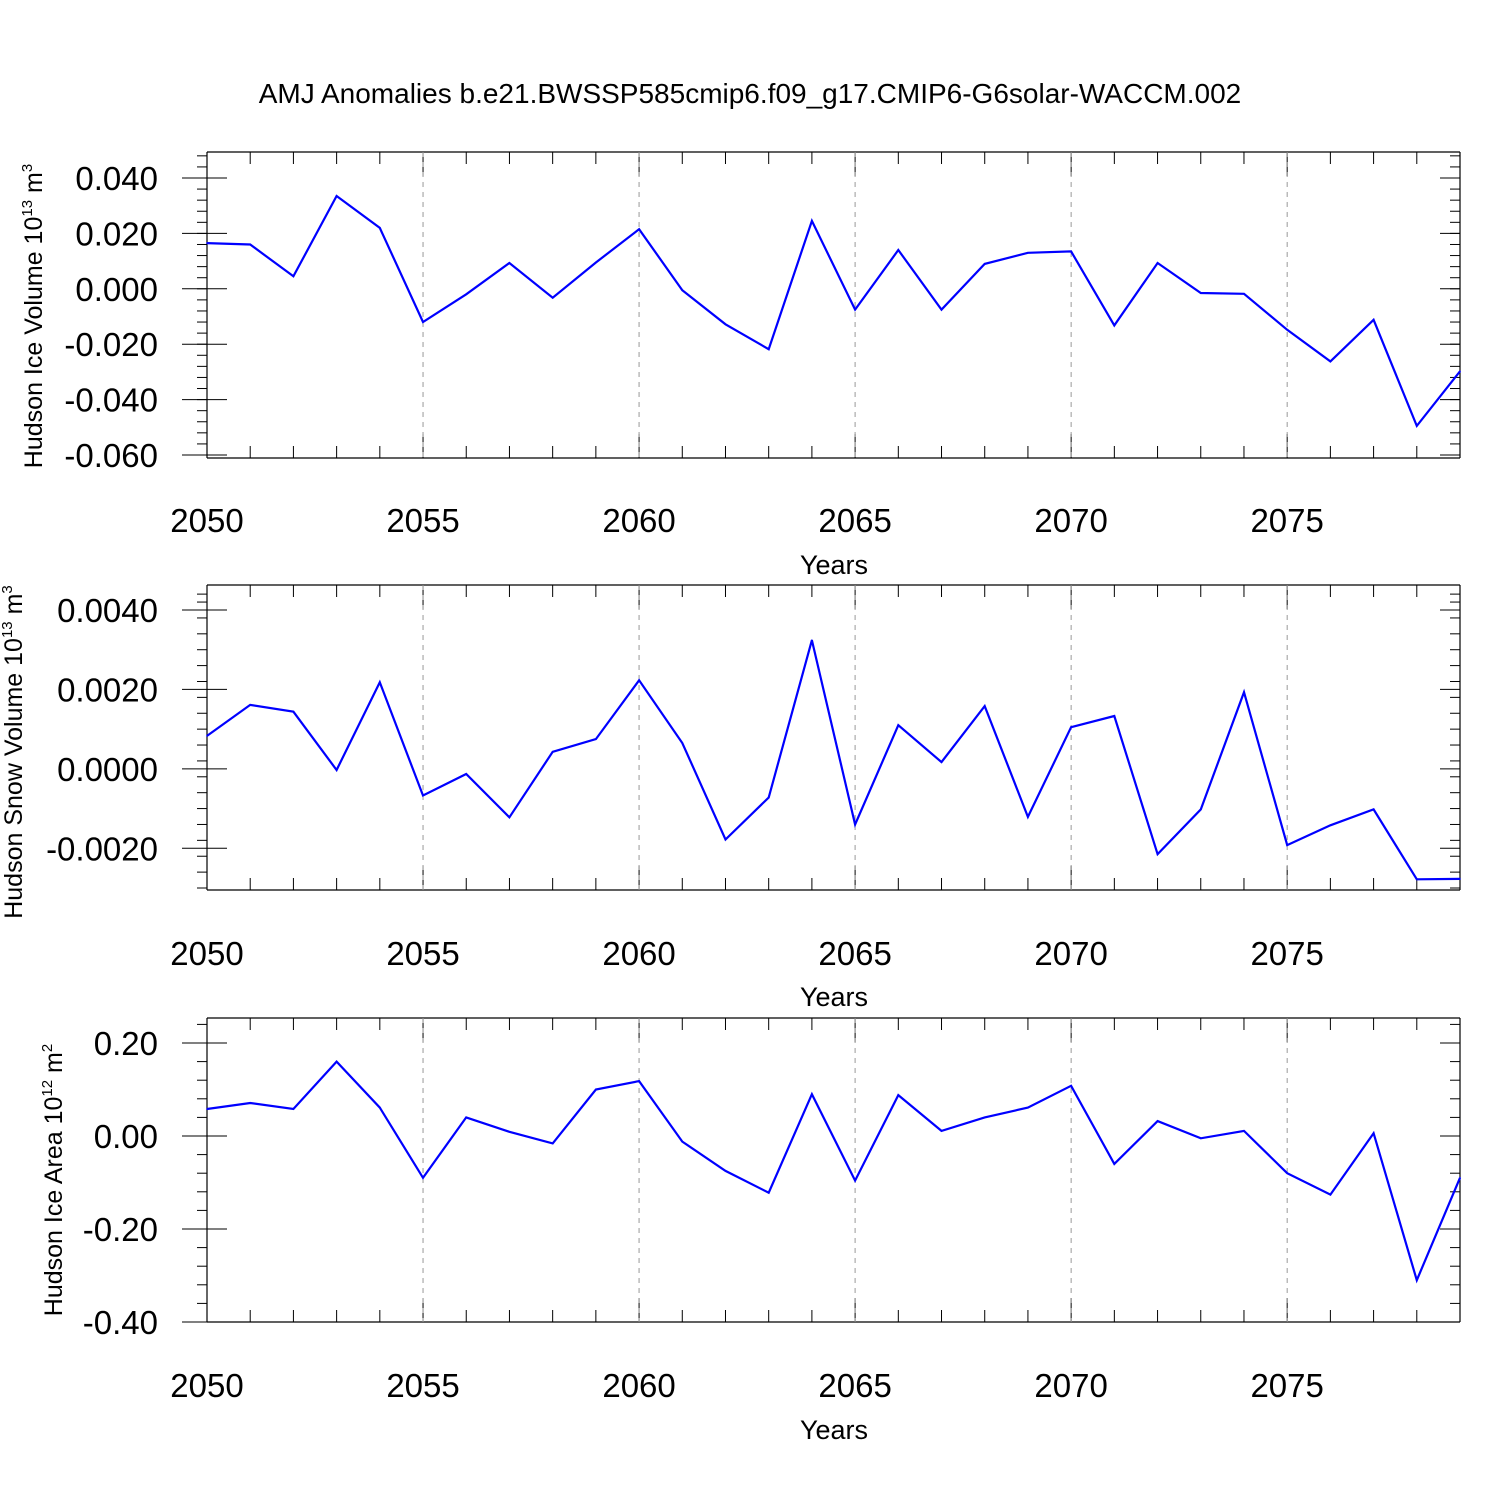  Describe the element at coordinates (126, 1136) in the screenshot. I see `y-tick-label: 0.00` at that location.